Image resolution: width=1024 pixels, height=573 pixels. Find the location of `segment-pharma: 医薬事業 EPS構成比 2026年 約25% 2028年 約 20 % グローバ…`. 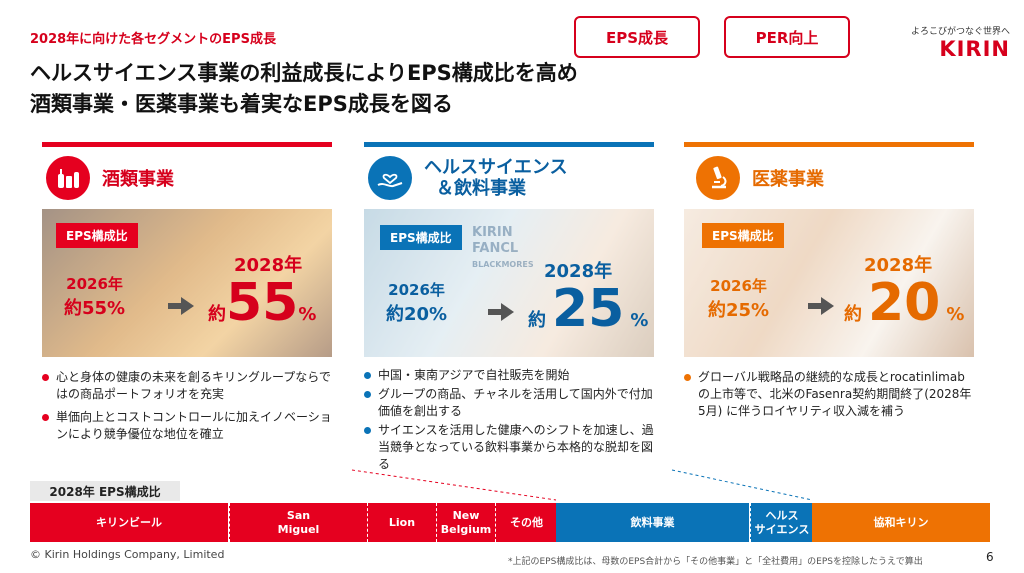

segment-pharma: 医薬事業 EPS構成比 2026年 約25% 2028年 約 20 % グローバ… is located at coordinates (829, 284).